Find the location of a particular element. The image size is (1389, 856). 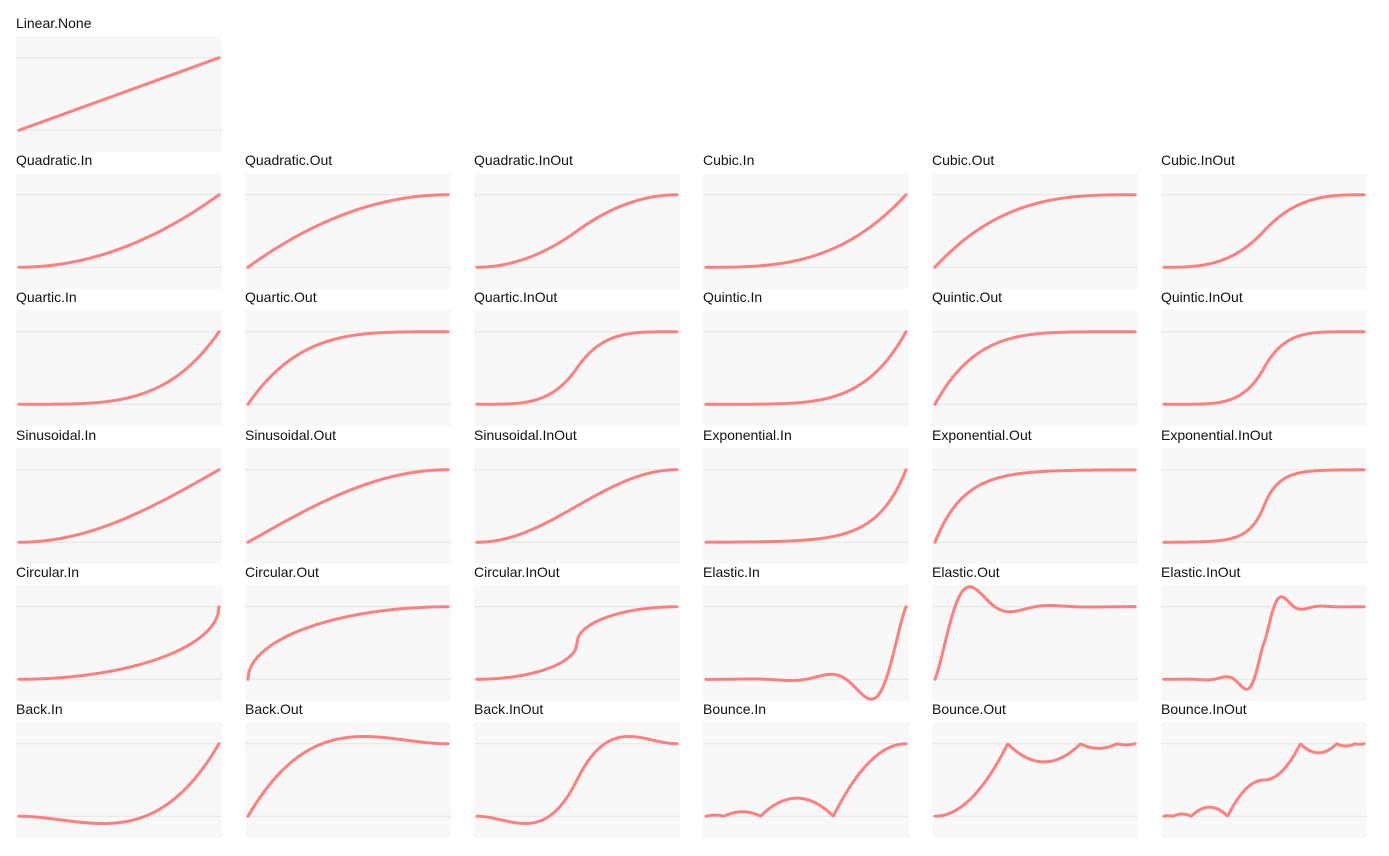

chart-title: Quadratic.InOut is located at coordinates (523, 160).